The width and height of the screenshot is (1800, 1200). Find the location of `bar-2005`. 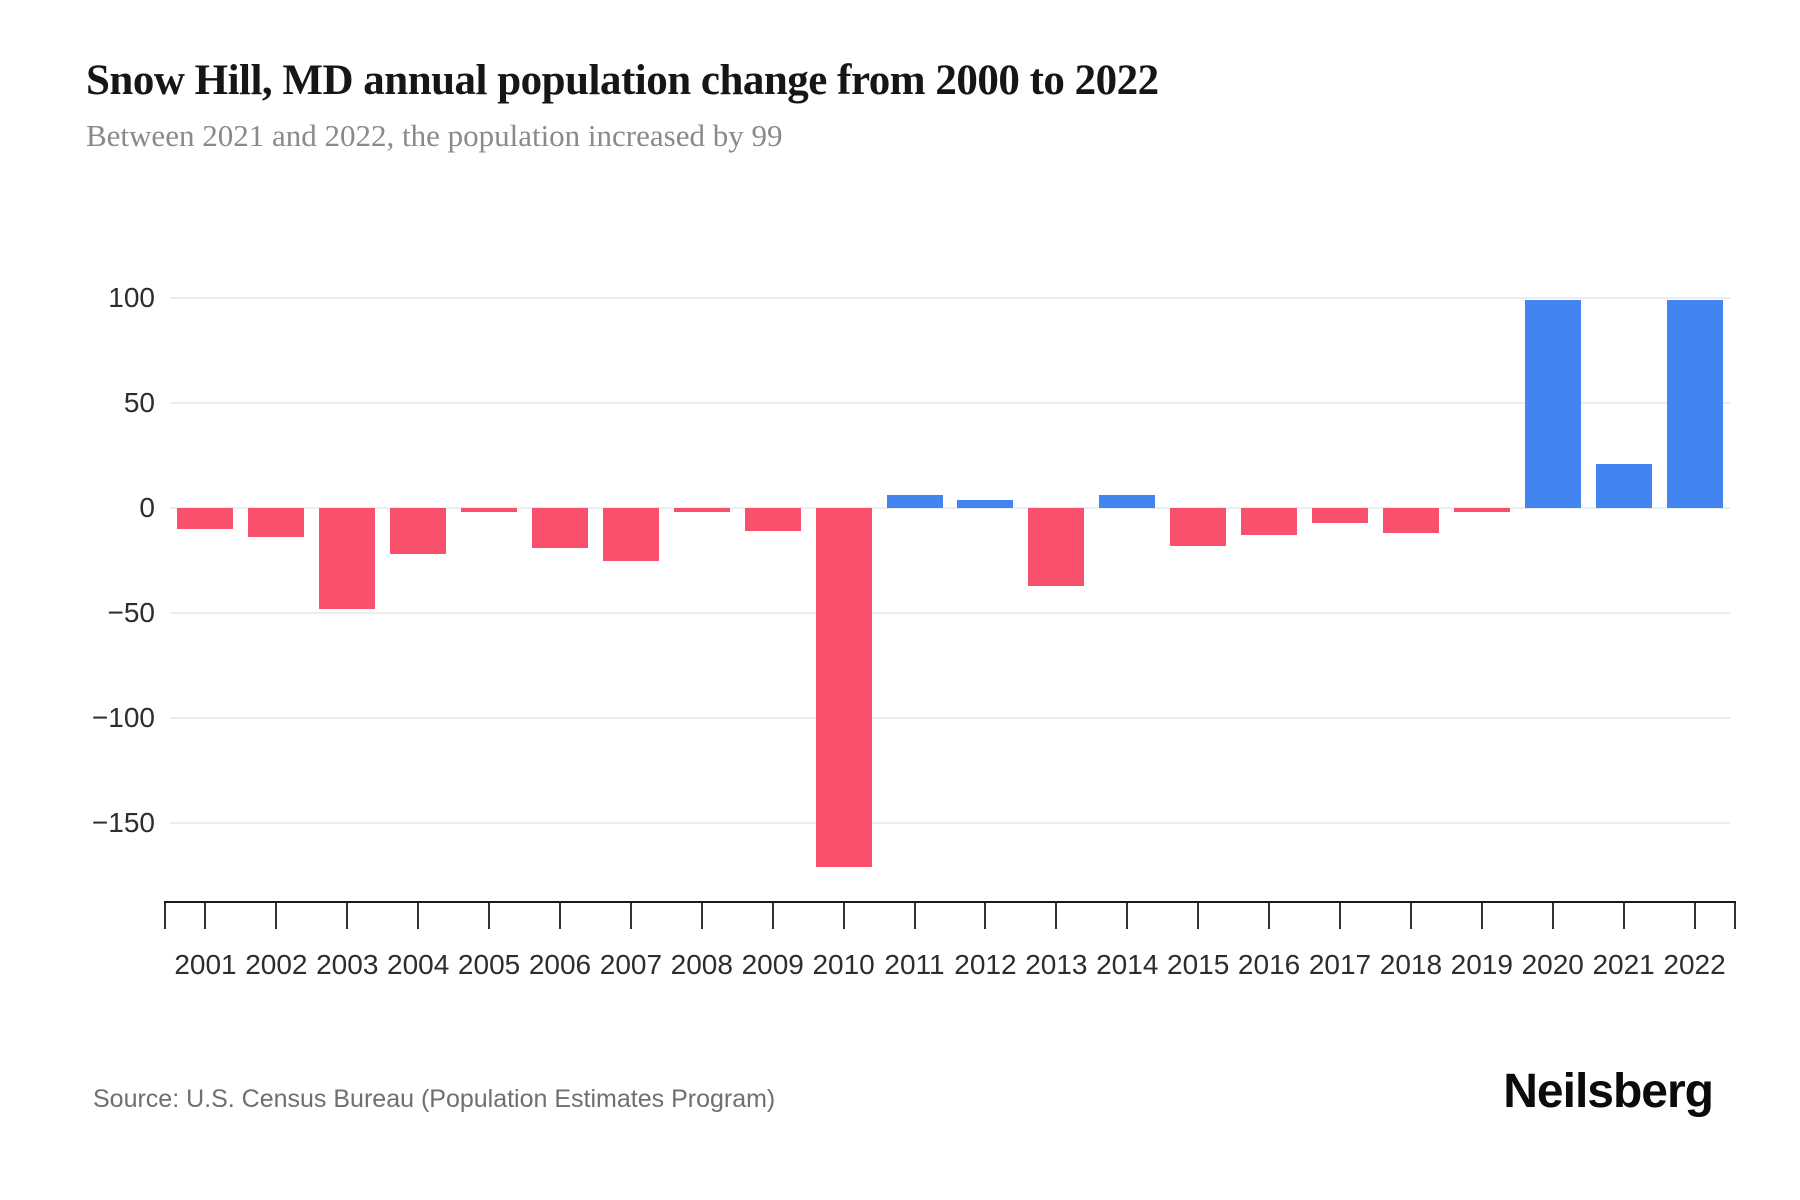

bar-2005 is located at coordinates (489, 510).